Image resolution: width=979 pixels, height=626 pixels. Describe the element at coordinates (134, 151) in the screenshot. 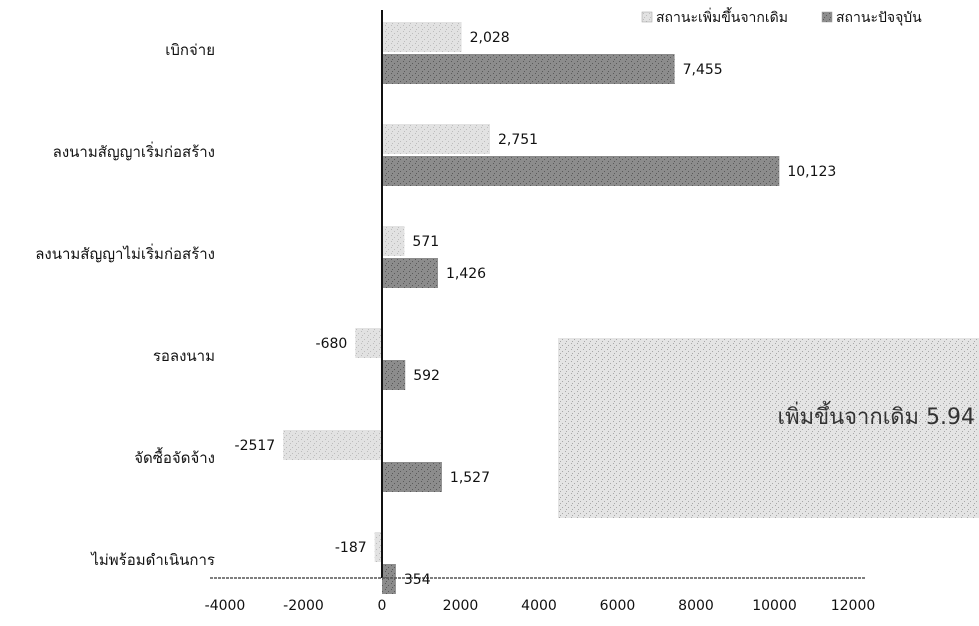

I see `category-label-1: ลงนามสัญญาเริ่มก่อสร้าง` at that location.